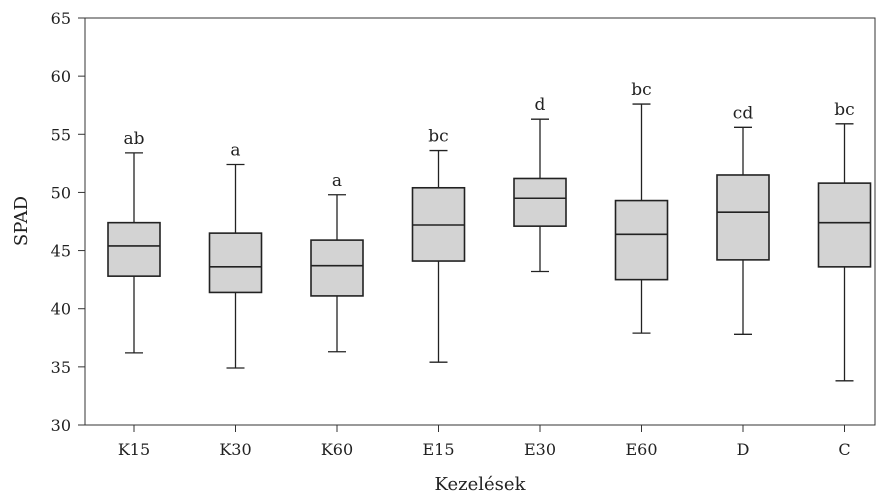  I want to click on x-tick-label: K60, so click(337, 449).